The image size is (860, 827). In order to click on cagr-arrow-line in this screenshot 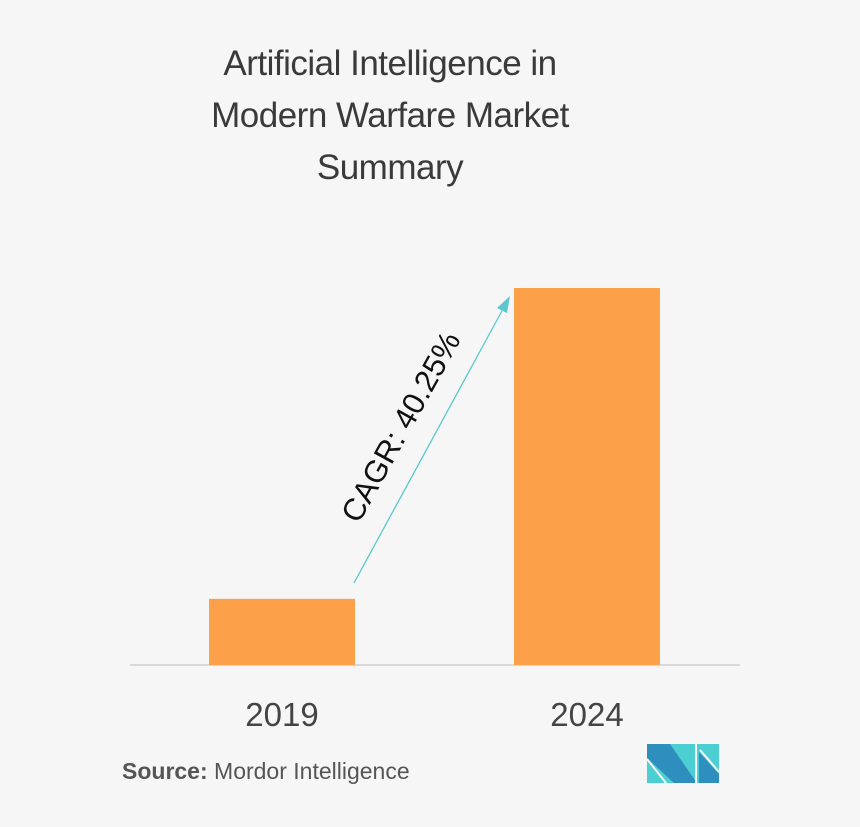, I will do `click(428, 446)`.